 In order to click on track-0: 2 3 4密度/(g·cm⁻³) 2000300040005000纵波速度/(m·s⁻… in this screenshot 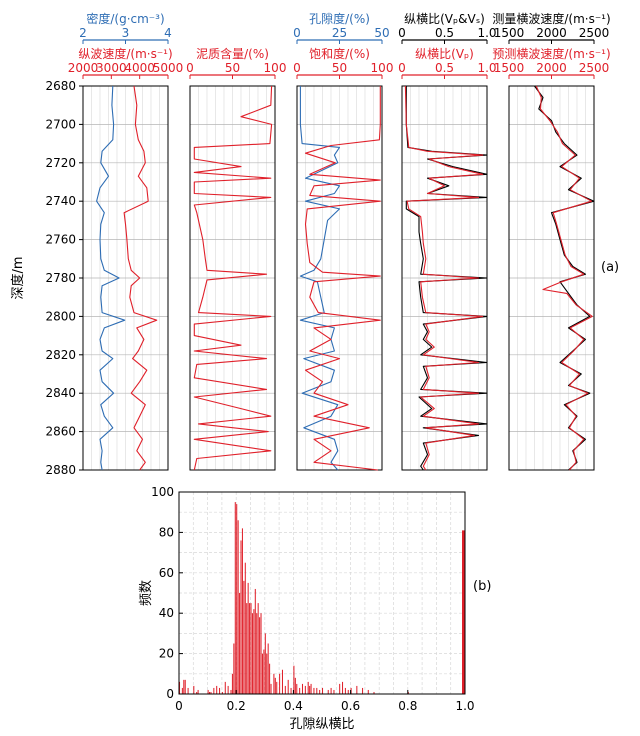, I will do `click(126, 241)`.